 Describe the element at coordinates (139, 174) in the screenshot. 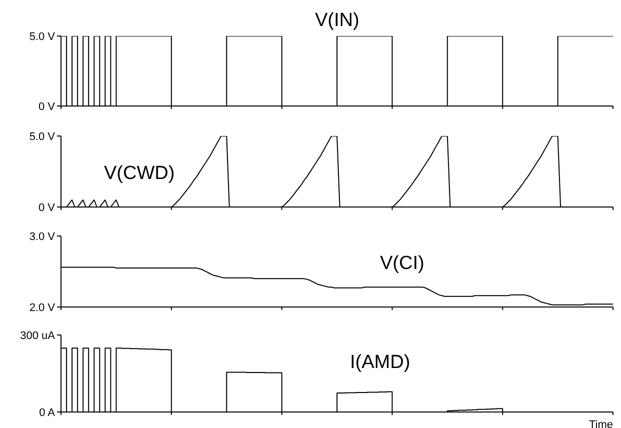

I see `series-label: V(CWD)` at that location.